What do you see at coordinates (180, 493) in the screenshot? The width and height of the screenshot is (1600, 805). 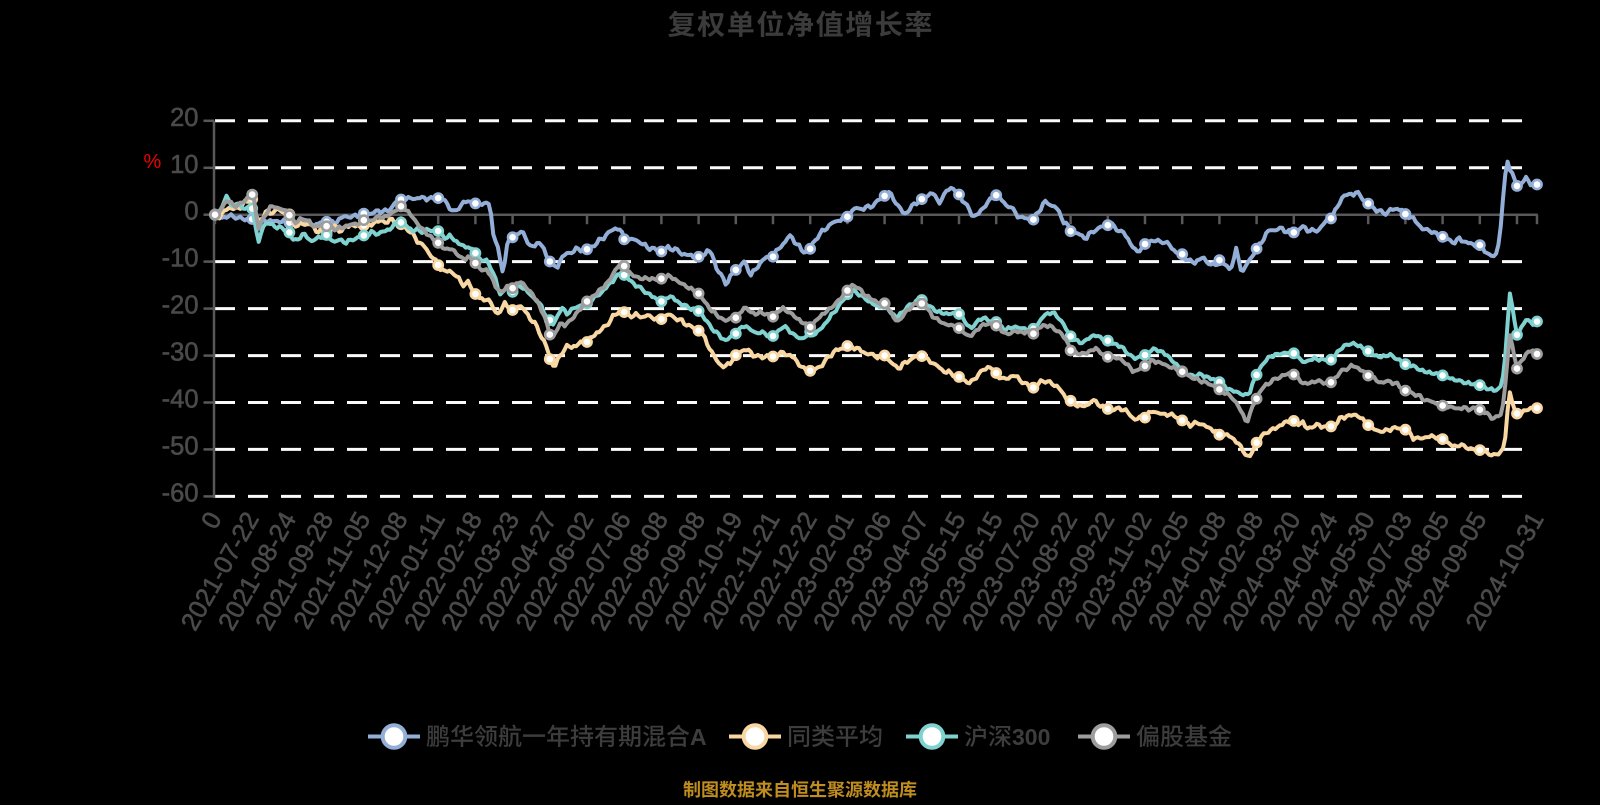 I see `svg-text: -60` at bounding box center [180, 493].